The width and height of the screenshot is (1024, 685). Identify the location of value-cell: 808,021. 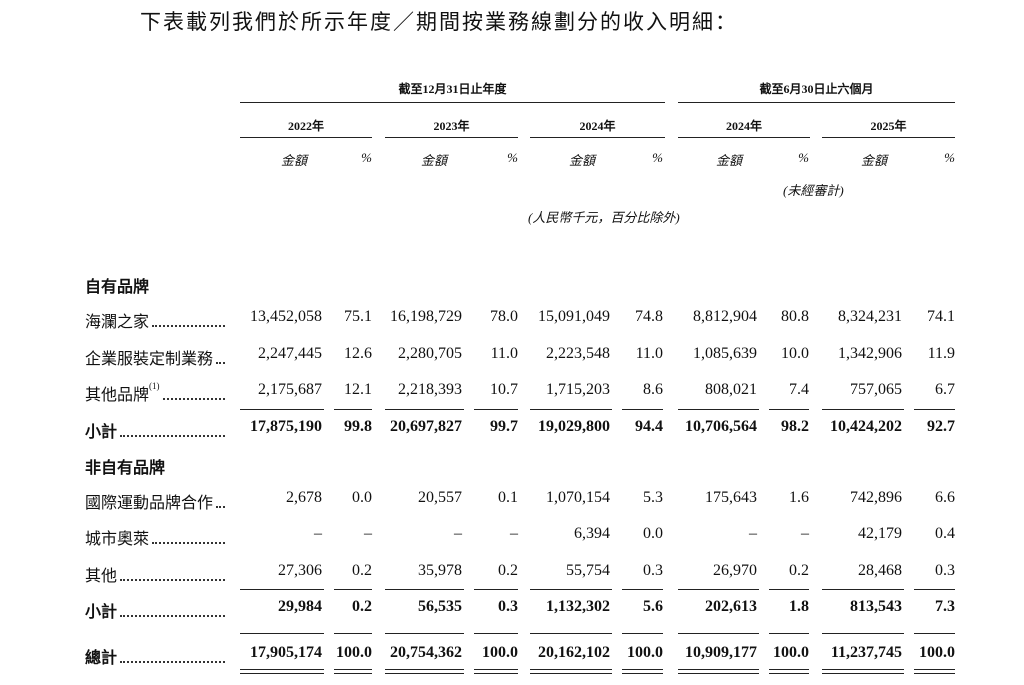
(731, 389).